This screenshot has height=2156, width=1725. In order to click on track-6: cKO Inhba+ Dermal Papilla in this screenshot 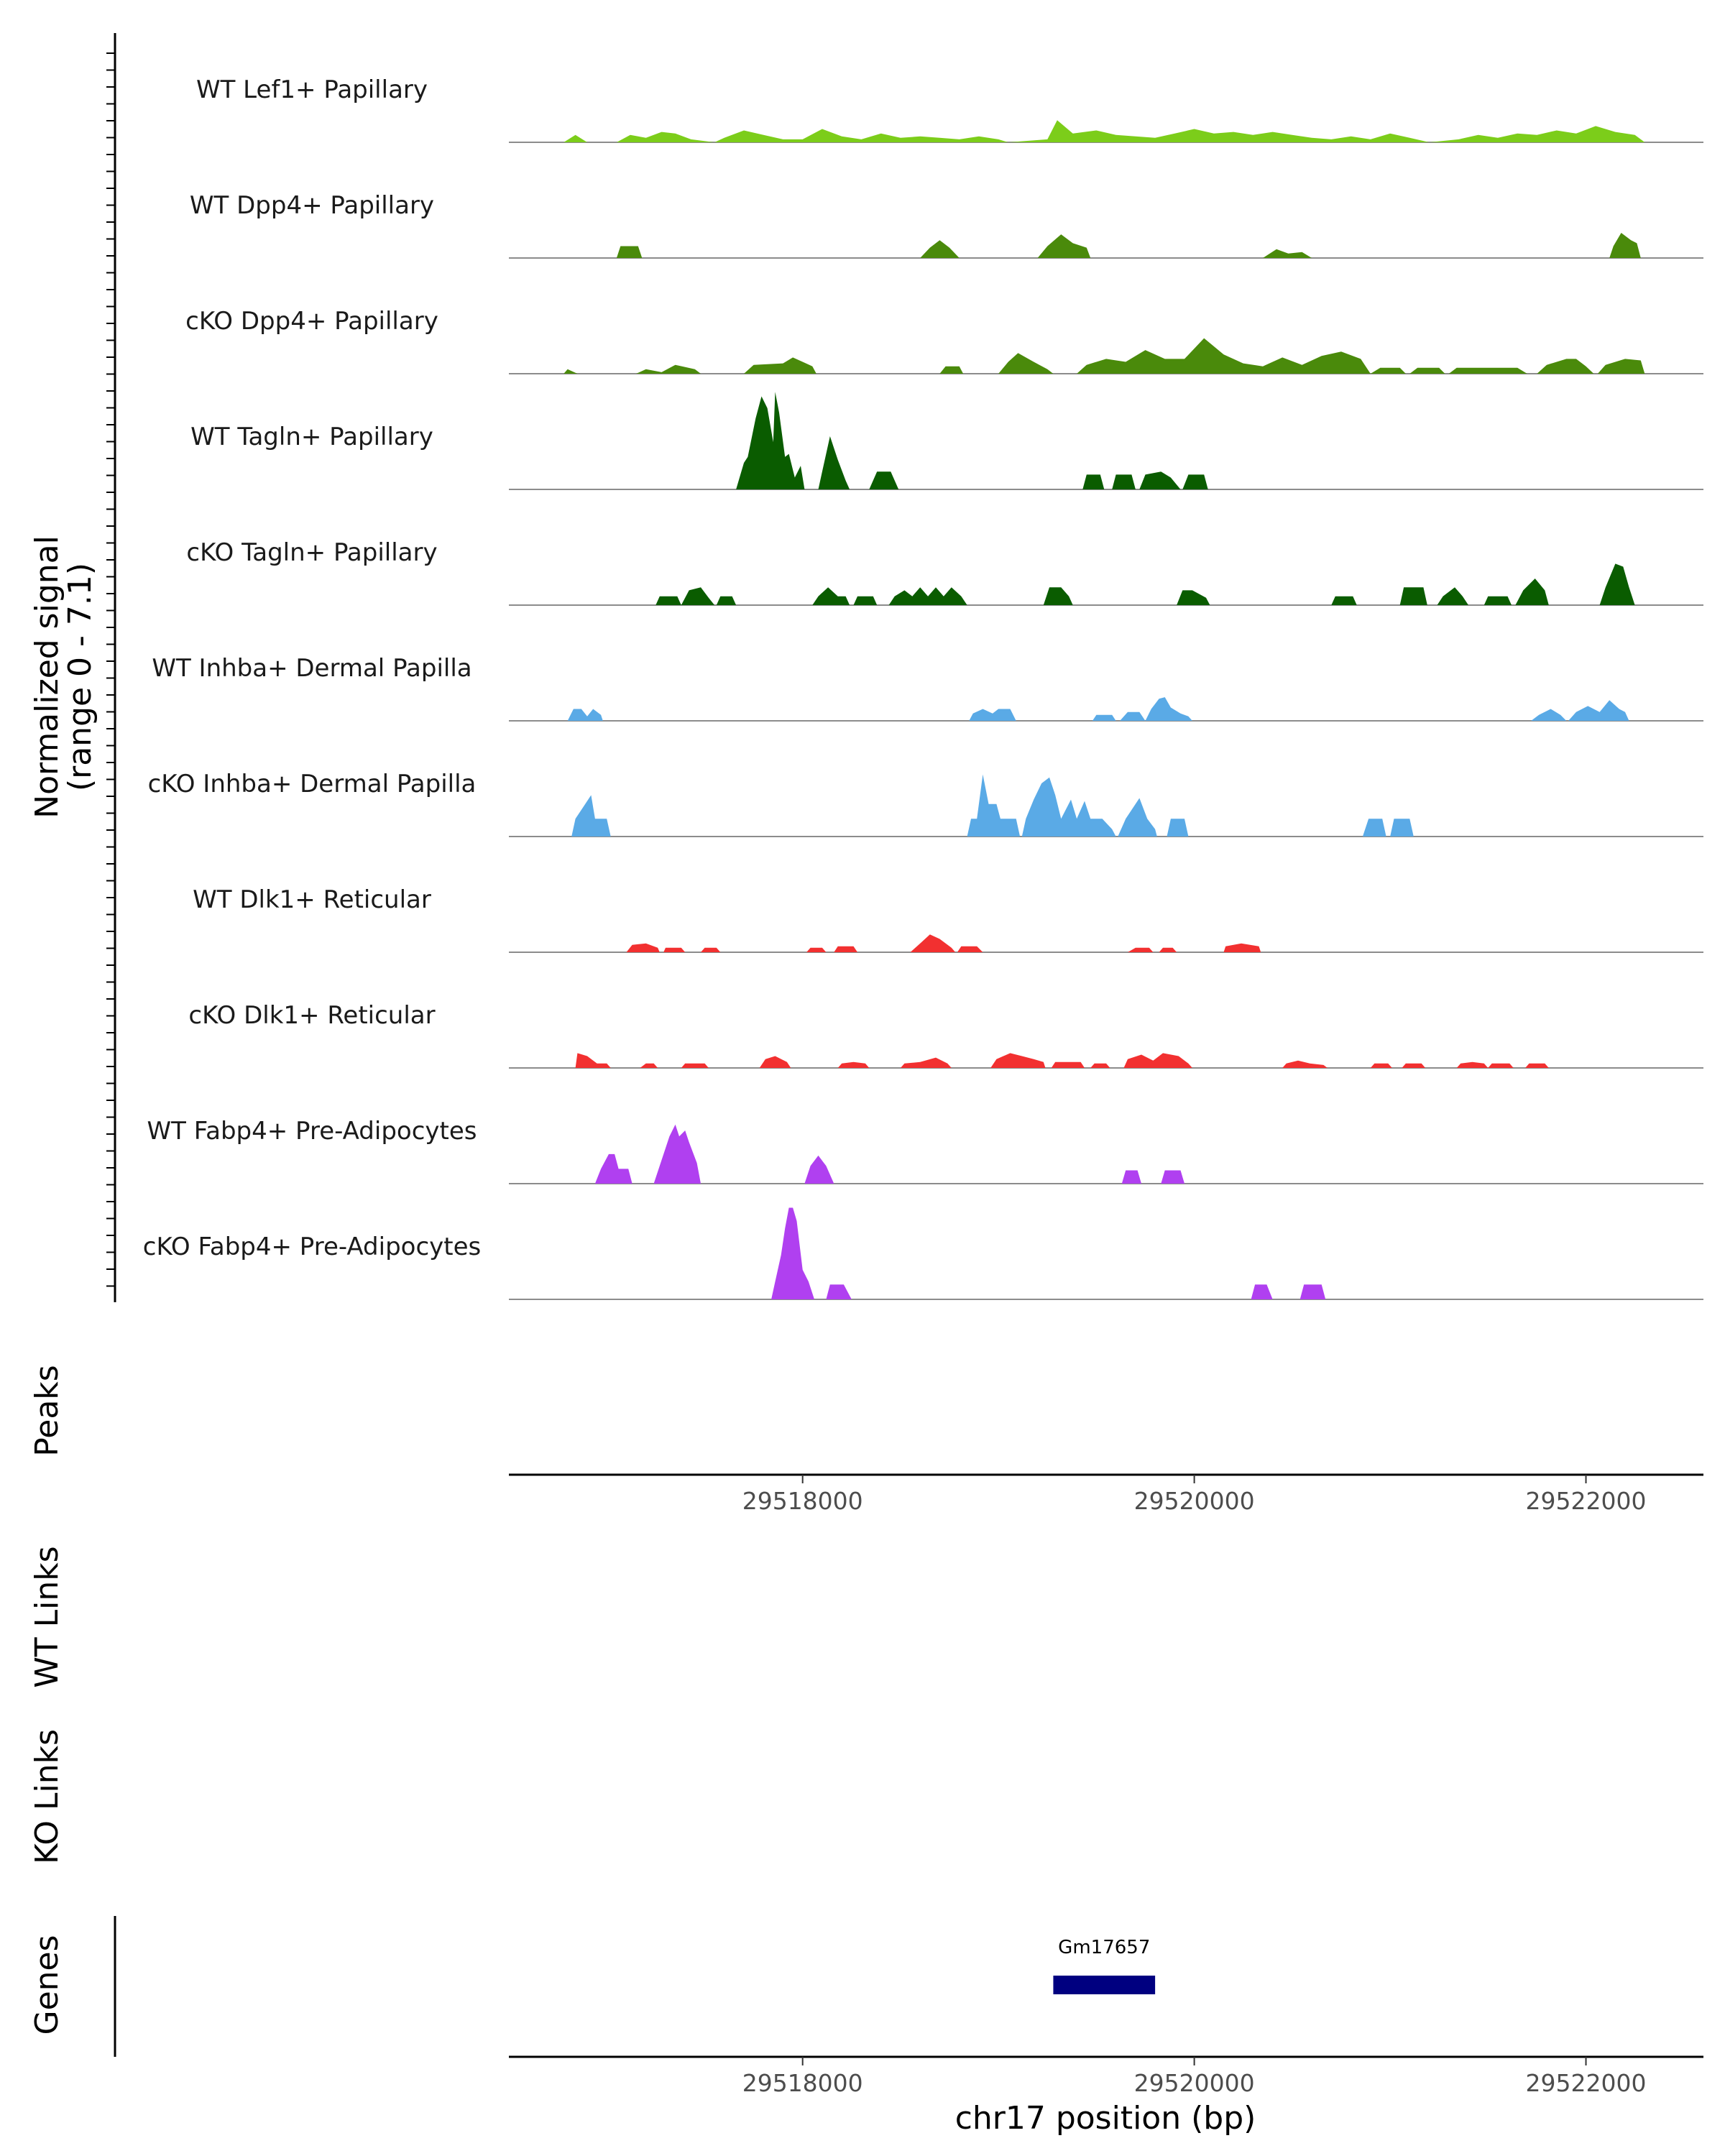, I will do `click(925, 804)`.